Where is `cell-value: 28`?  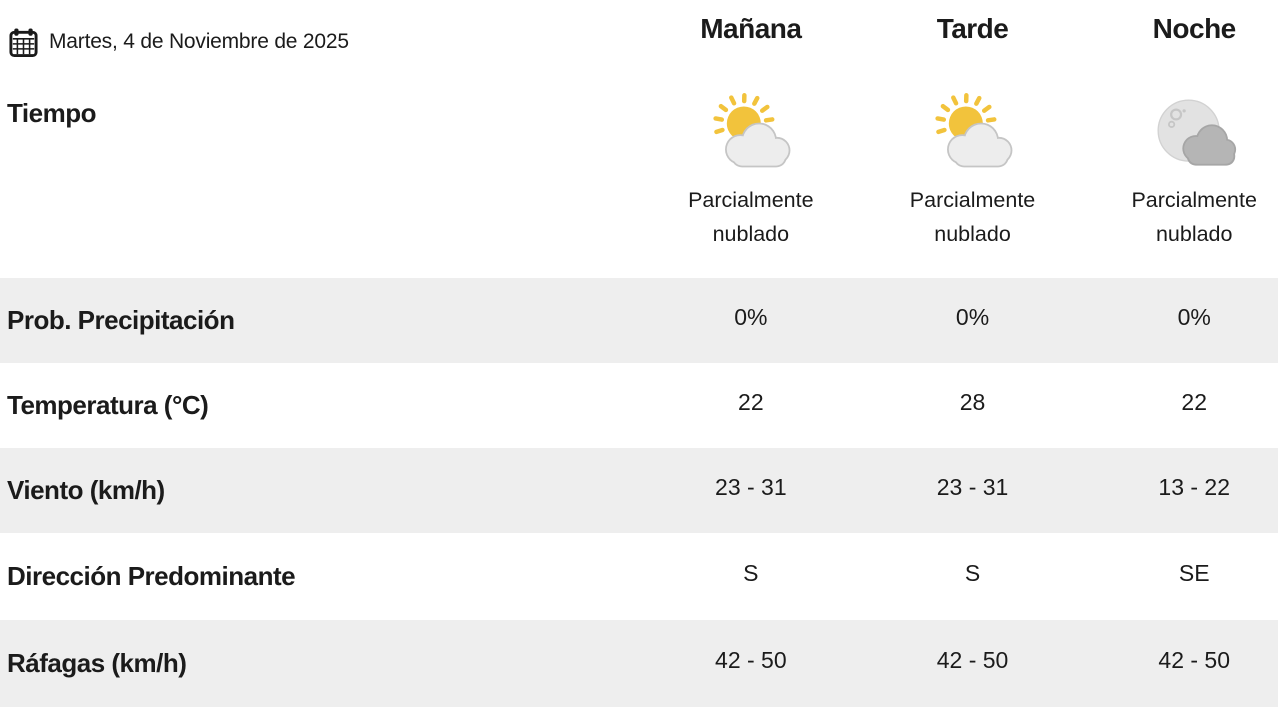 cell-value: 28 is located at coordinates (972, 402).